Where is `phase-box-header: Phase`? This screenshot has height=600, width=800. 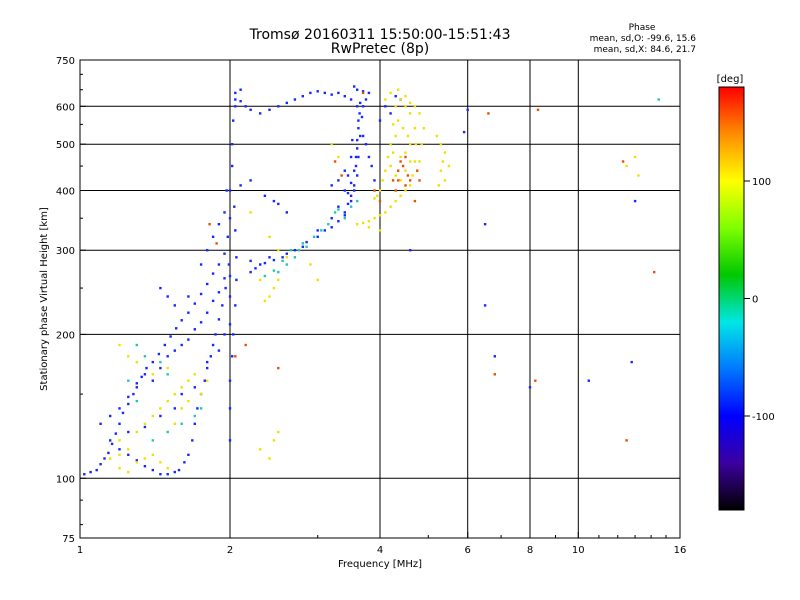
phase-box-header: Phase is located at coordinates (642, 28).